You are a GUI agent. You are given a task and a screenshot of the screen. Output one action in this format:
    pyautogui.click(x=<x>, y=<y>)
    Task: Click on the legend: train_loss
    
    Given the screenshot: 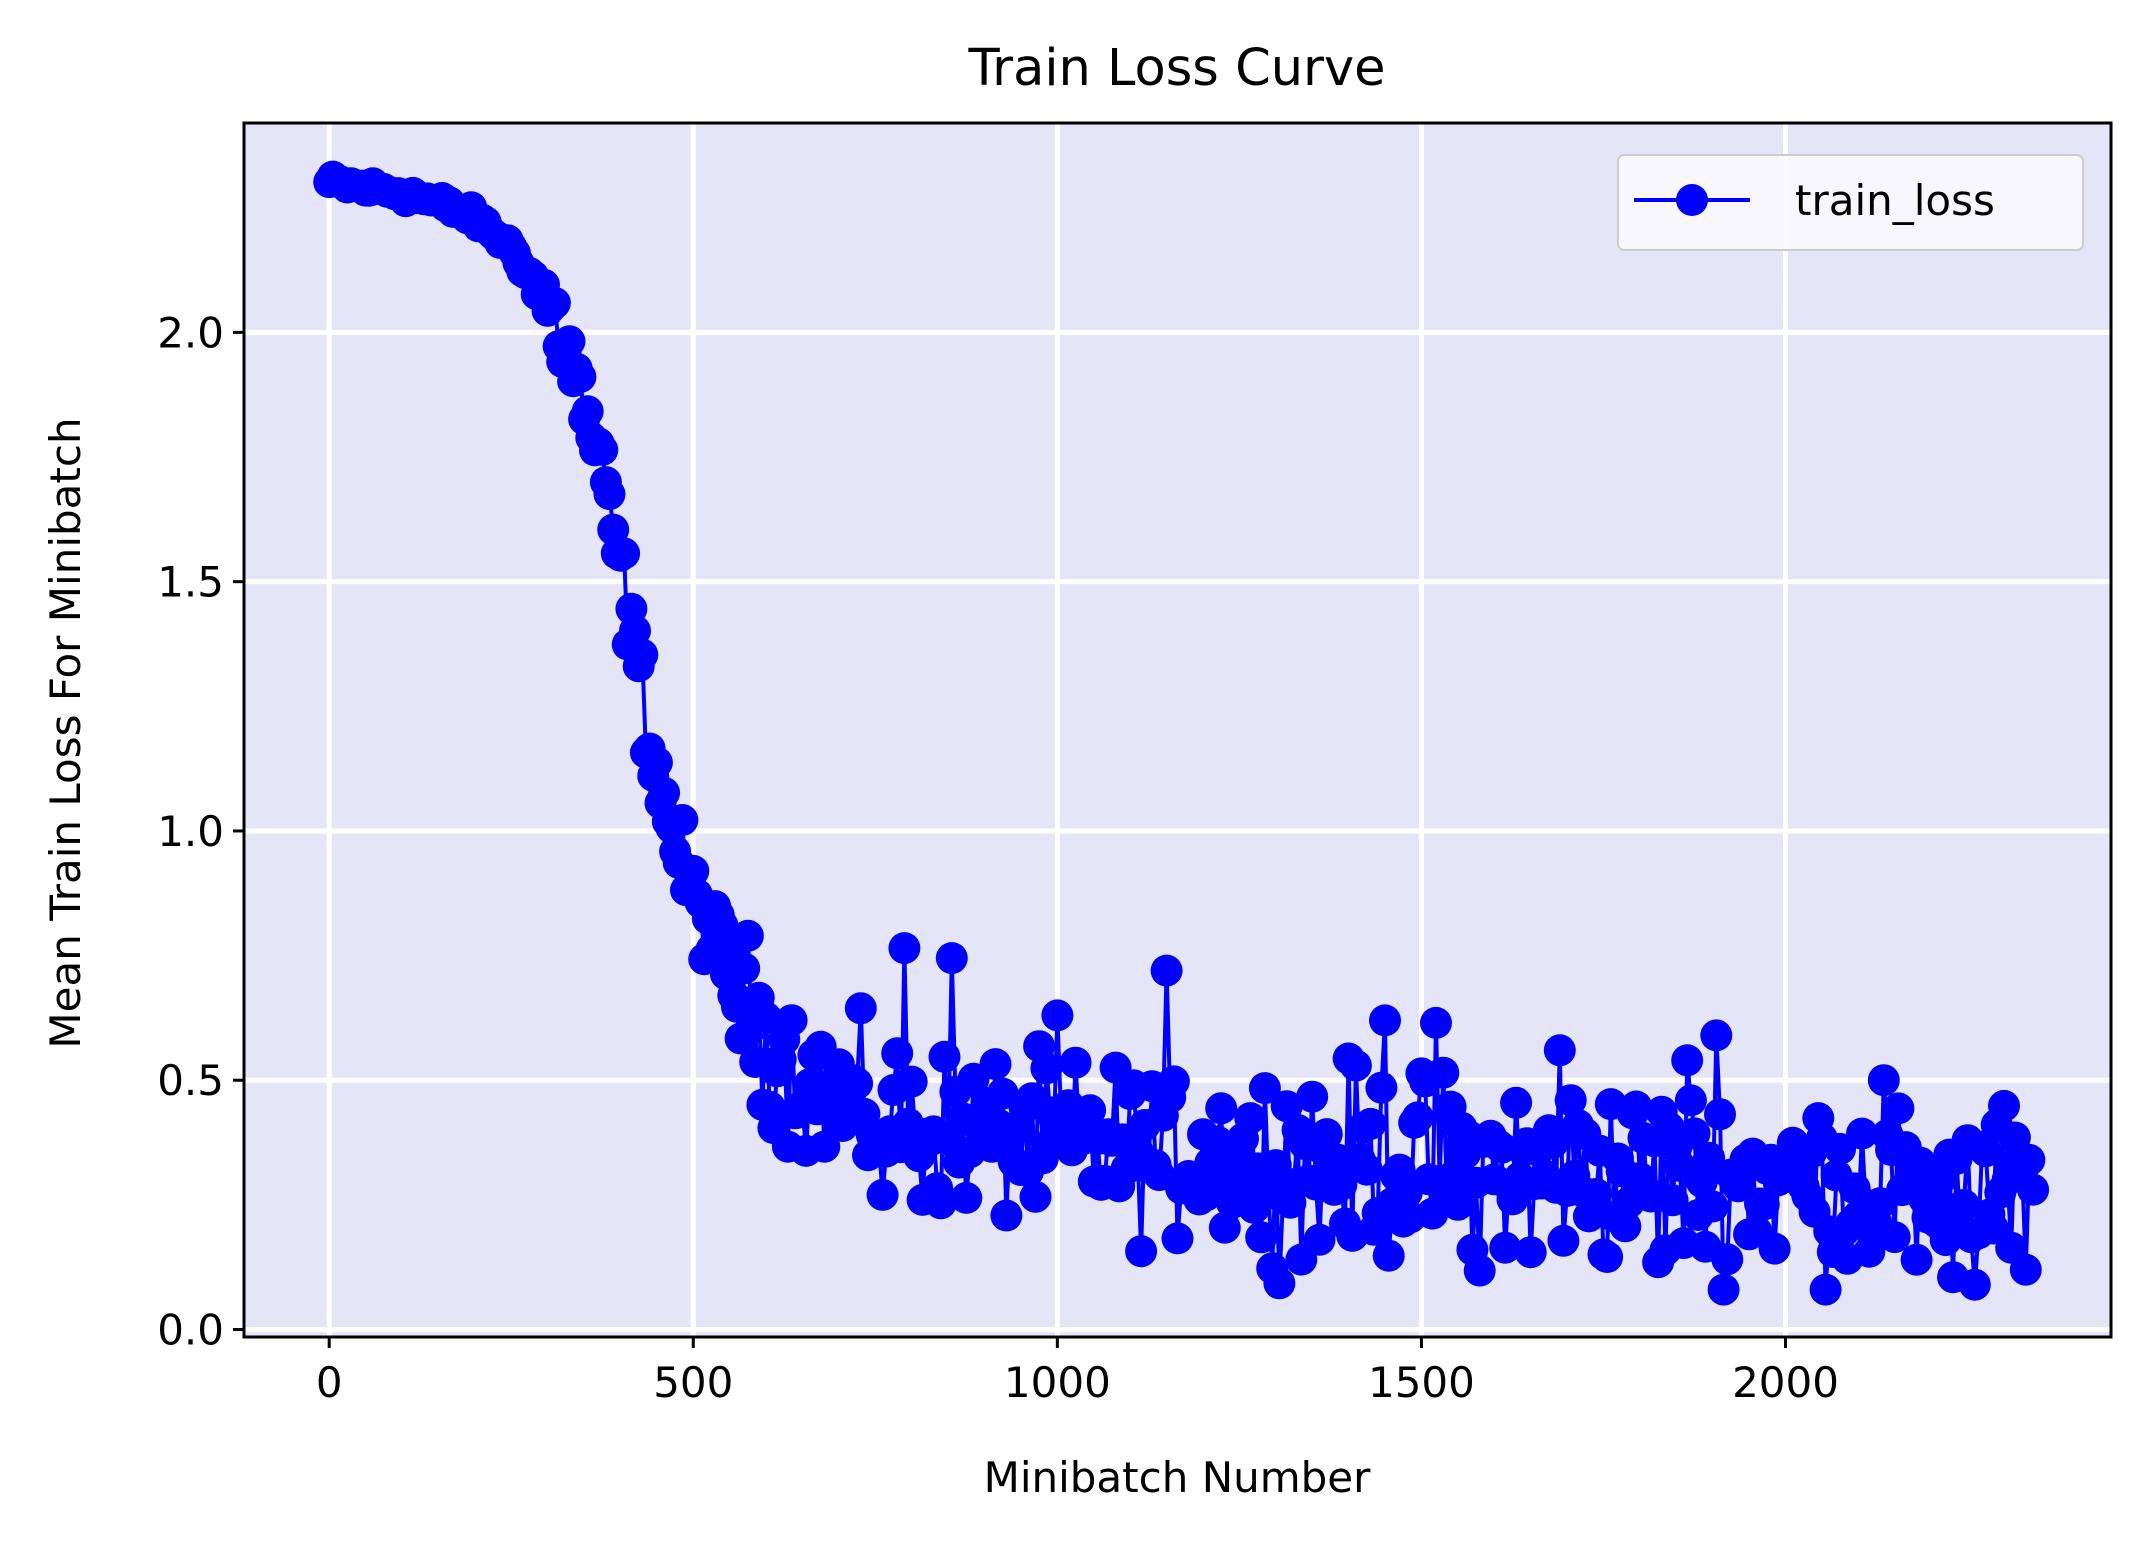 What is the action you would take?
    pyautogui.click(x=1850, y=202)
    